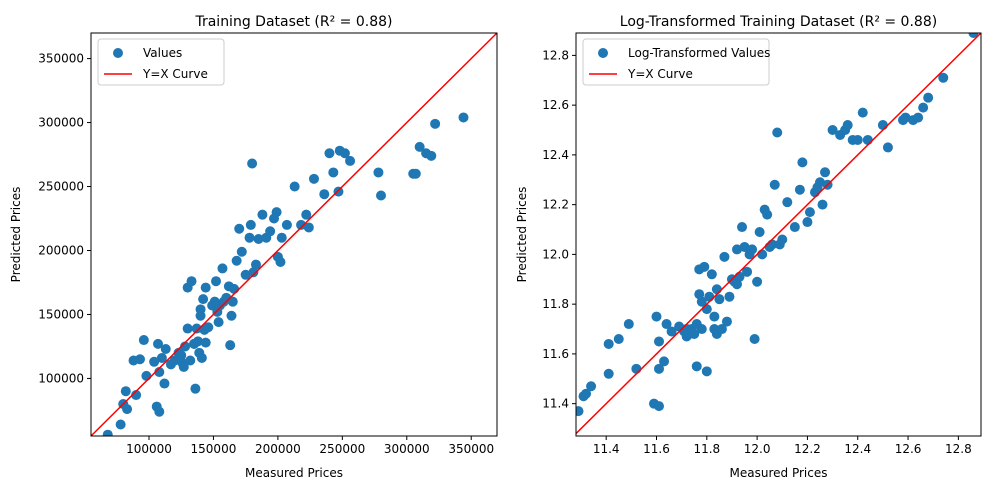  I want to click on x-tick-label: 200000, so click(278, 449).